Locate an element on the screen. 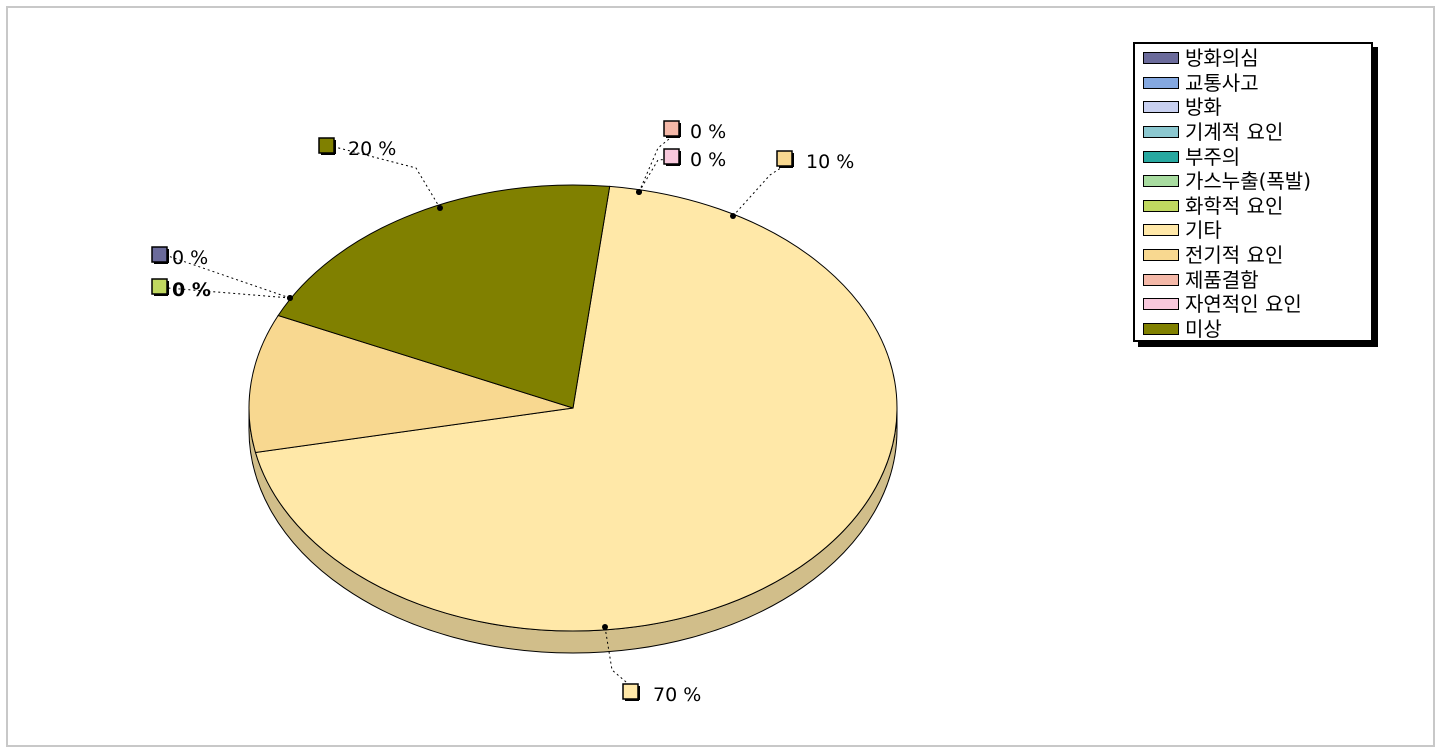  legend-label: 방화의심 is located at coordinates (1222, 58).